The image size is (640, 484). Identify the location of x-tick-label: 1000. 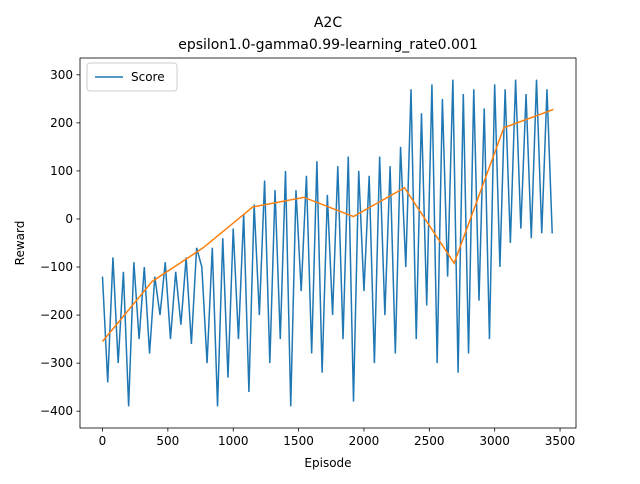
(233, 441).